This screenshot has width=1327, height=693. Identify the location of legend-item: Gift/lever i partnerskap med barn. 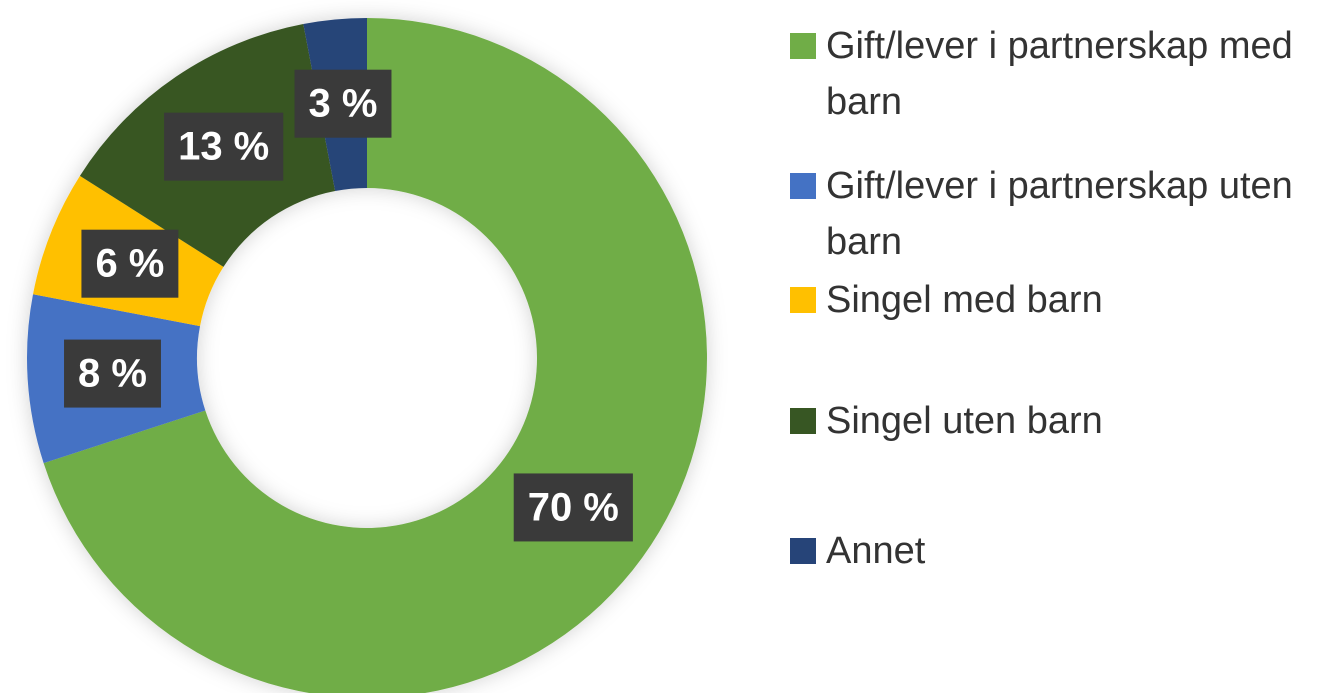
(1050, 74).